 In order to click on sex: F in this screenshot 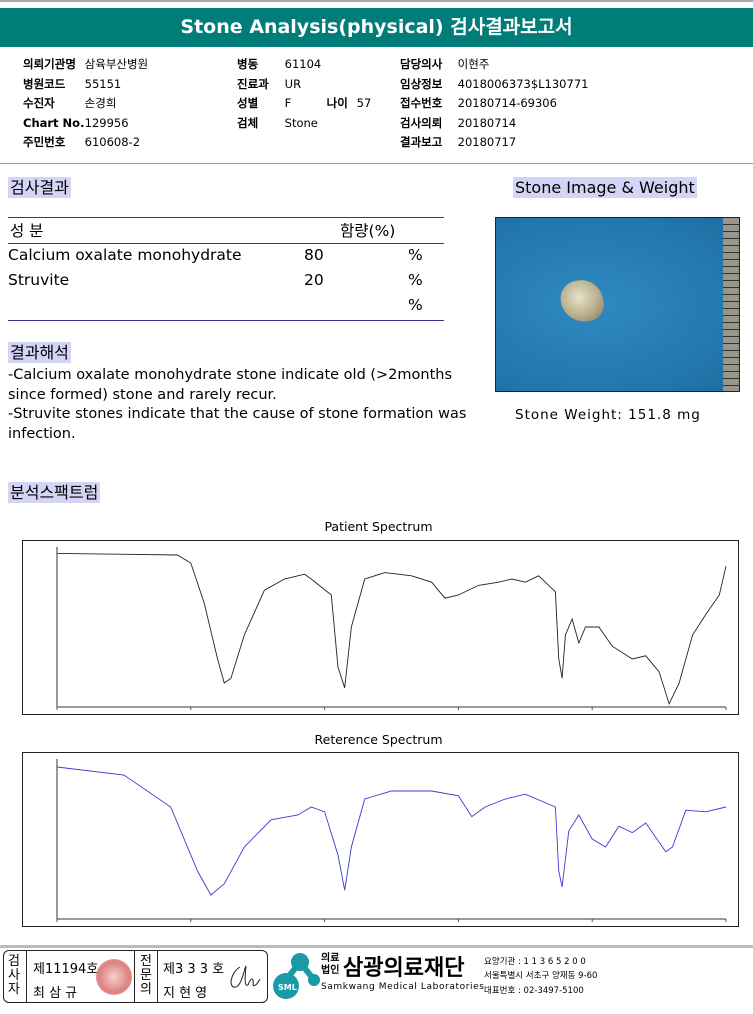, I will do `click(288, 103)`.